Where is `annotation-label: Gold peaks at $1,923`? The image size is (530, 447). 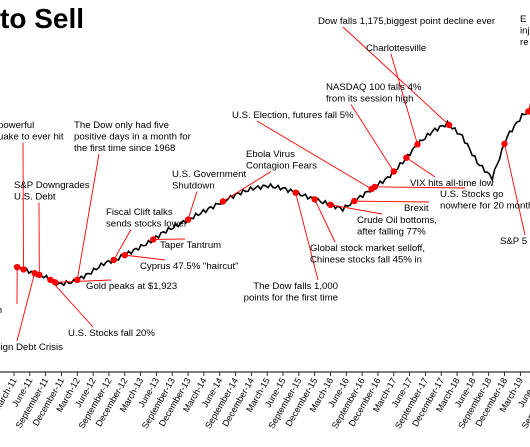 annotation-label: Gold peaks at $1,923 is located at coordinates (131, 286).